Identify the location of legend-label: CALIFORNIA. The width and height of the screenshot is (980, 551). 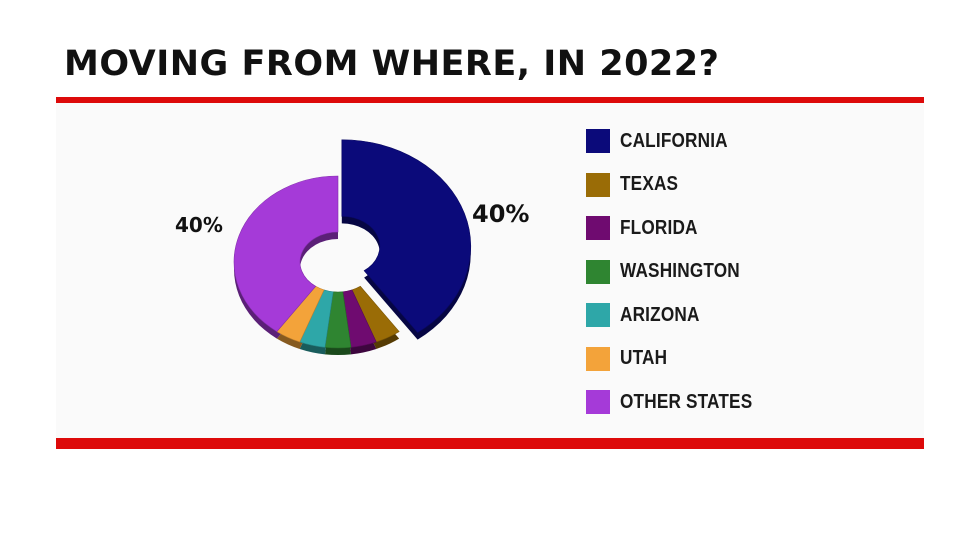
(674, 140).